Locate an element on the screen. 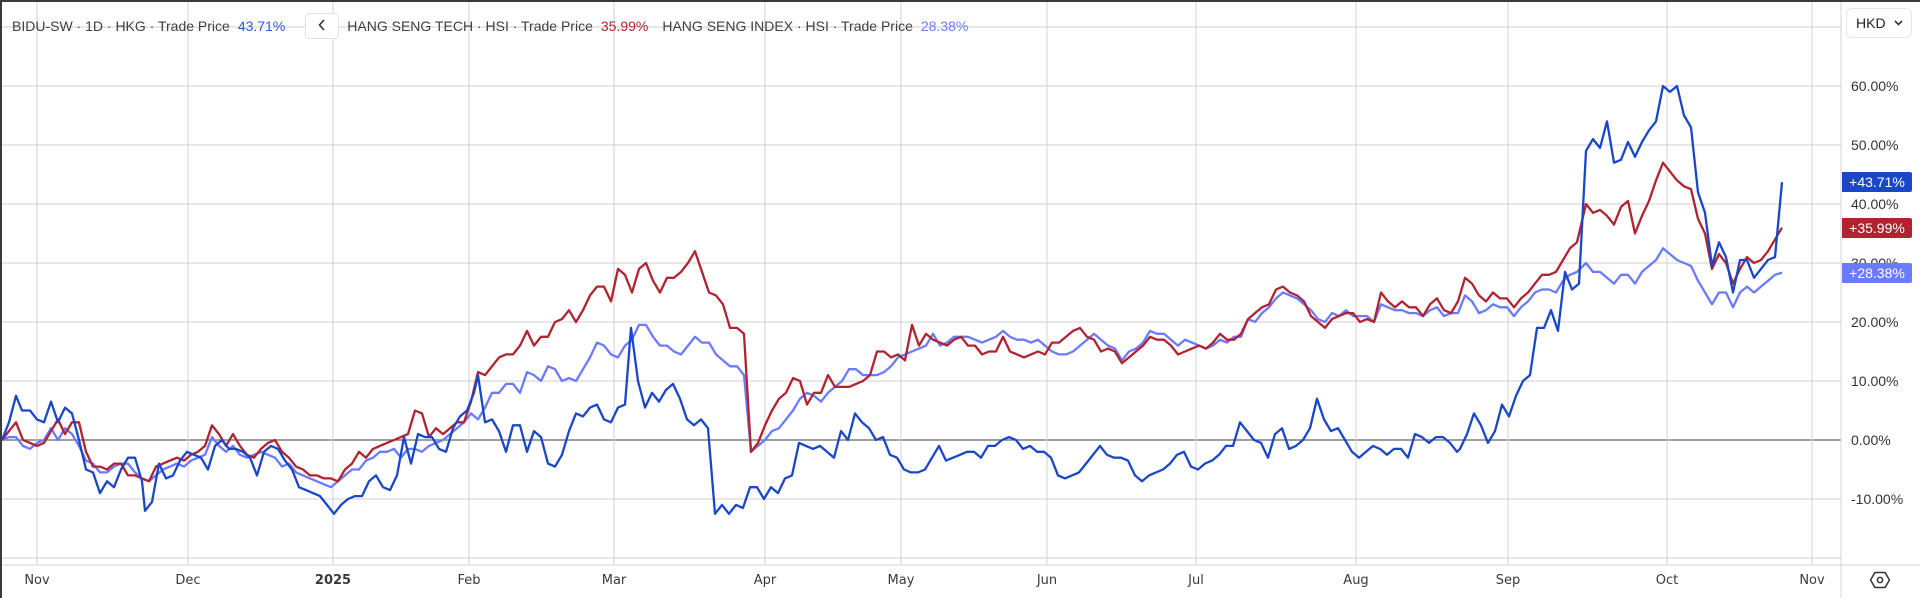 This screenshot has height=598, width=1920. x-tick-label: Mar is located at coordinates (614, 580).